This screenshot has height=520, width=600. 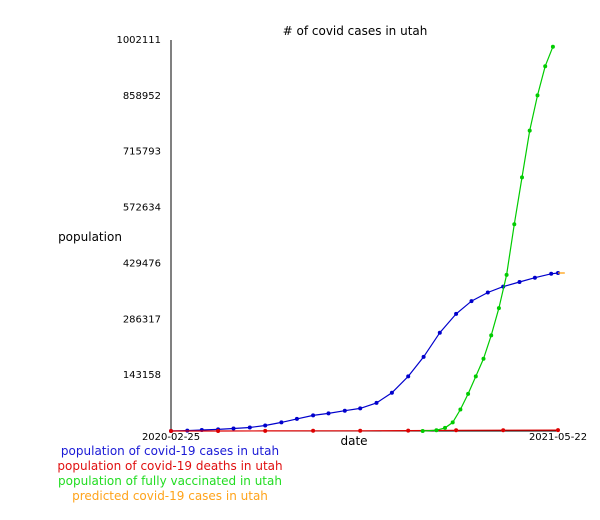 What do you see at coordinates (170, 466) in the screenshot?
I see `legend-item-deaths: population of covid-19 deaths in utah` at bounding box center [170, 466].